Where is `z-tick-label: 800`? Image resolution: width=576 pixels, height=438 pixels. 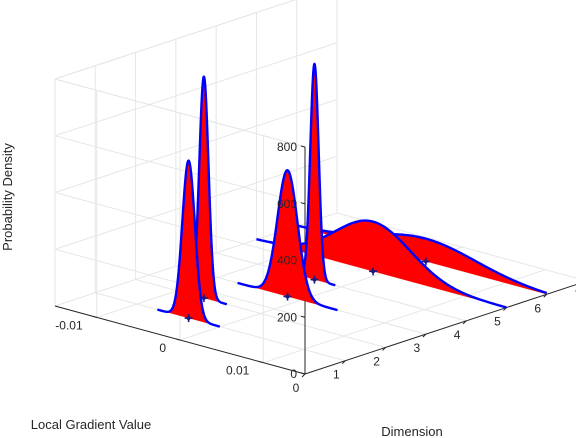 z-tick-label: 800 is located at coordinates (287, 147).